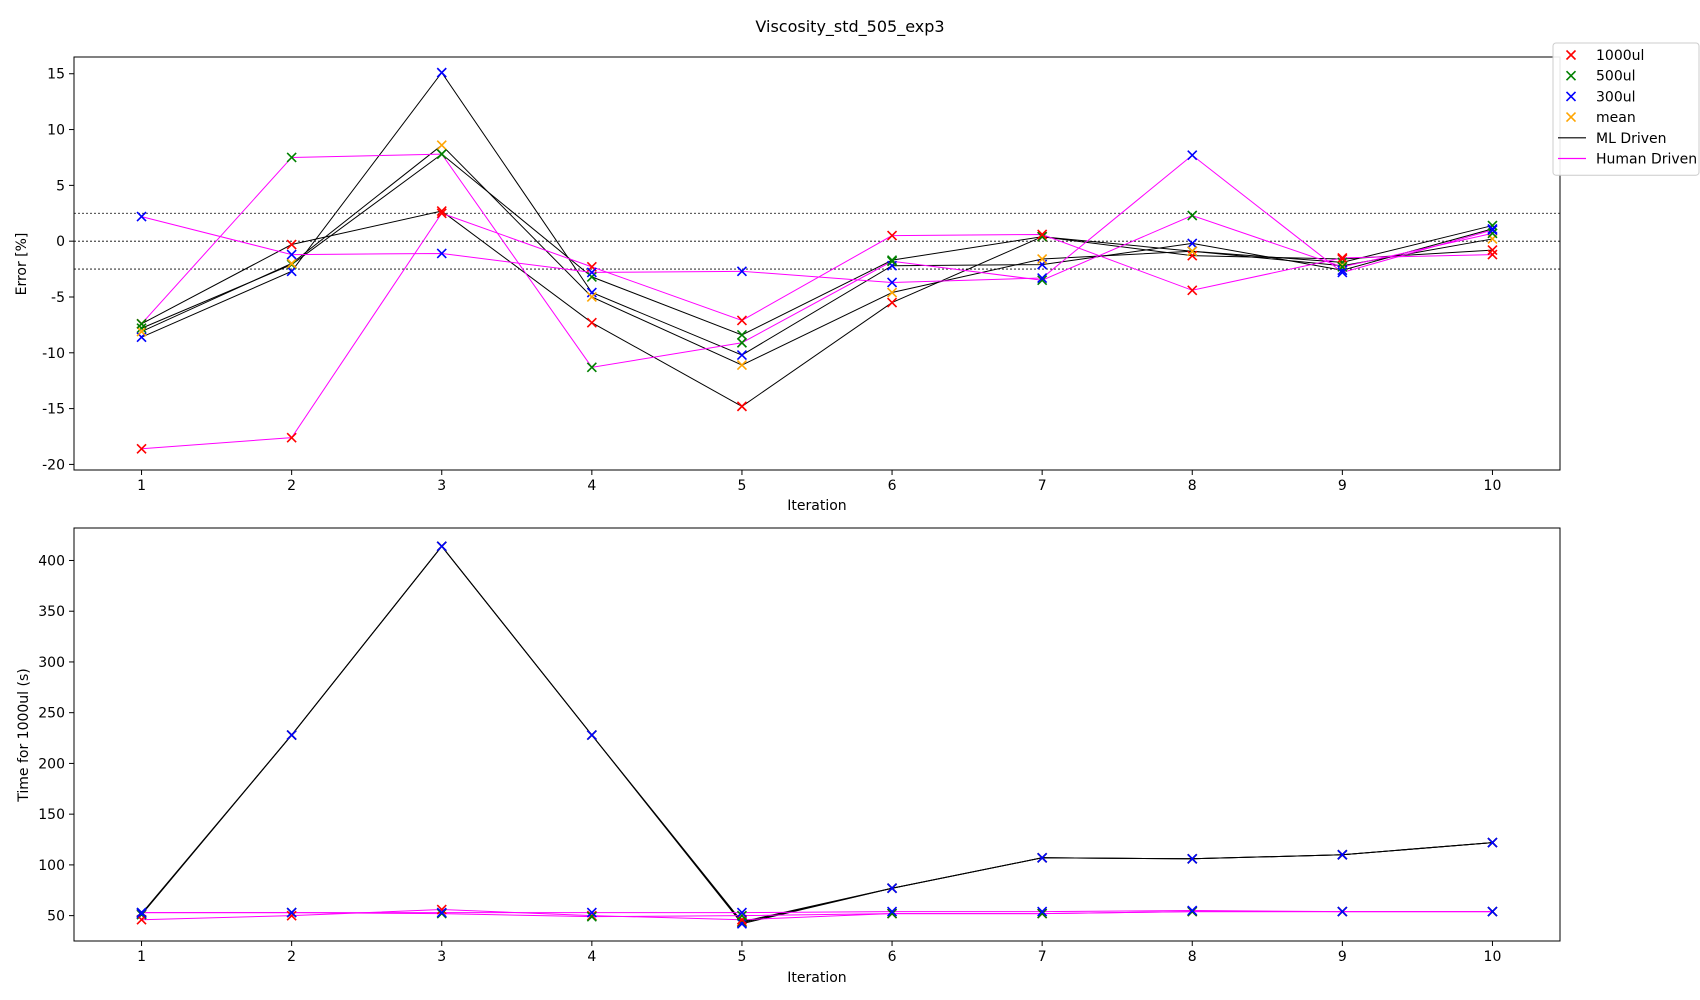 The height and width of the screenshot is (1000, 1700). Describe the element at coordinates (1615, 77) in the screenshot. I see `legend-label: 500ul` at that location.